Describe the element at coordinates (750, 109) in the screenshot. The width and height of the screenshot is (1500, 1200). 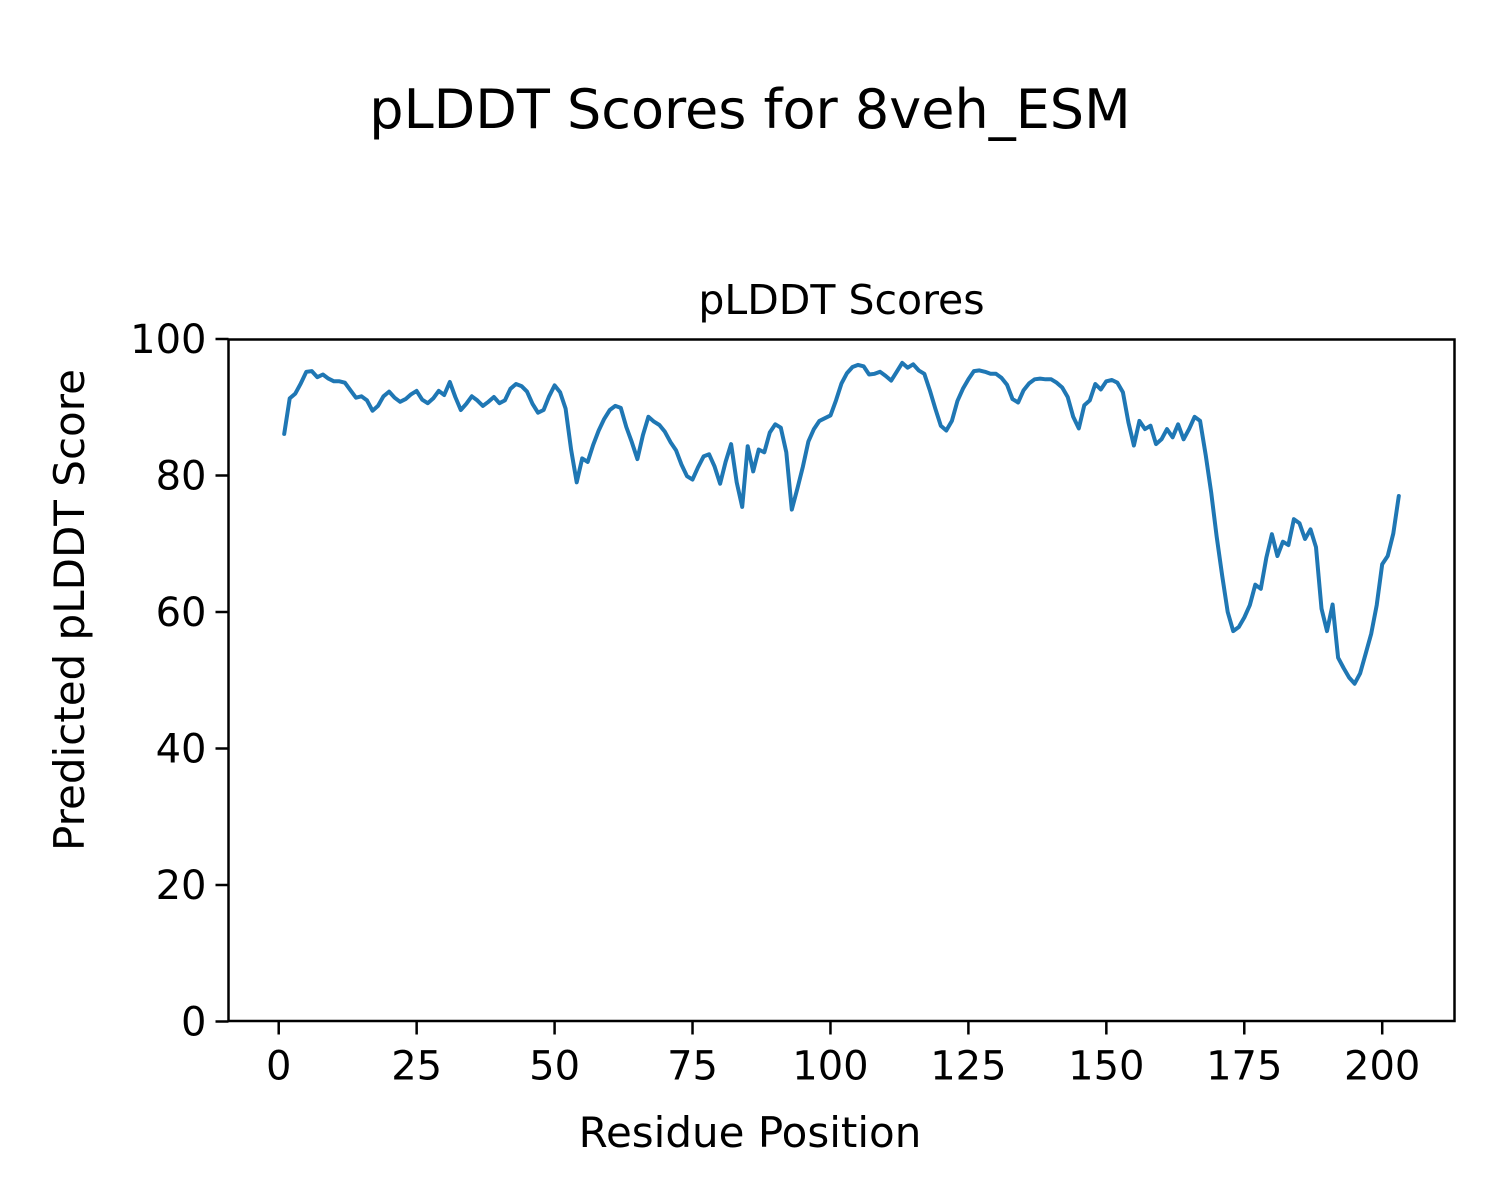
I see `figure-suptitle: pLDDT Scores for 8veh_ESM` at that location.